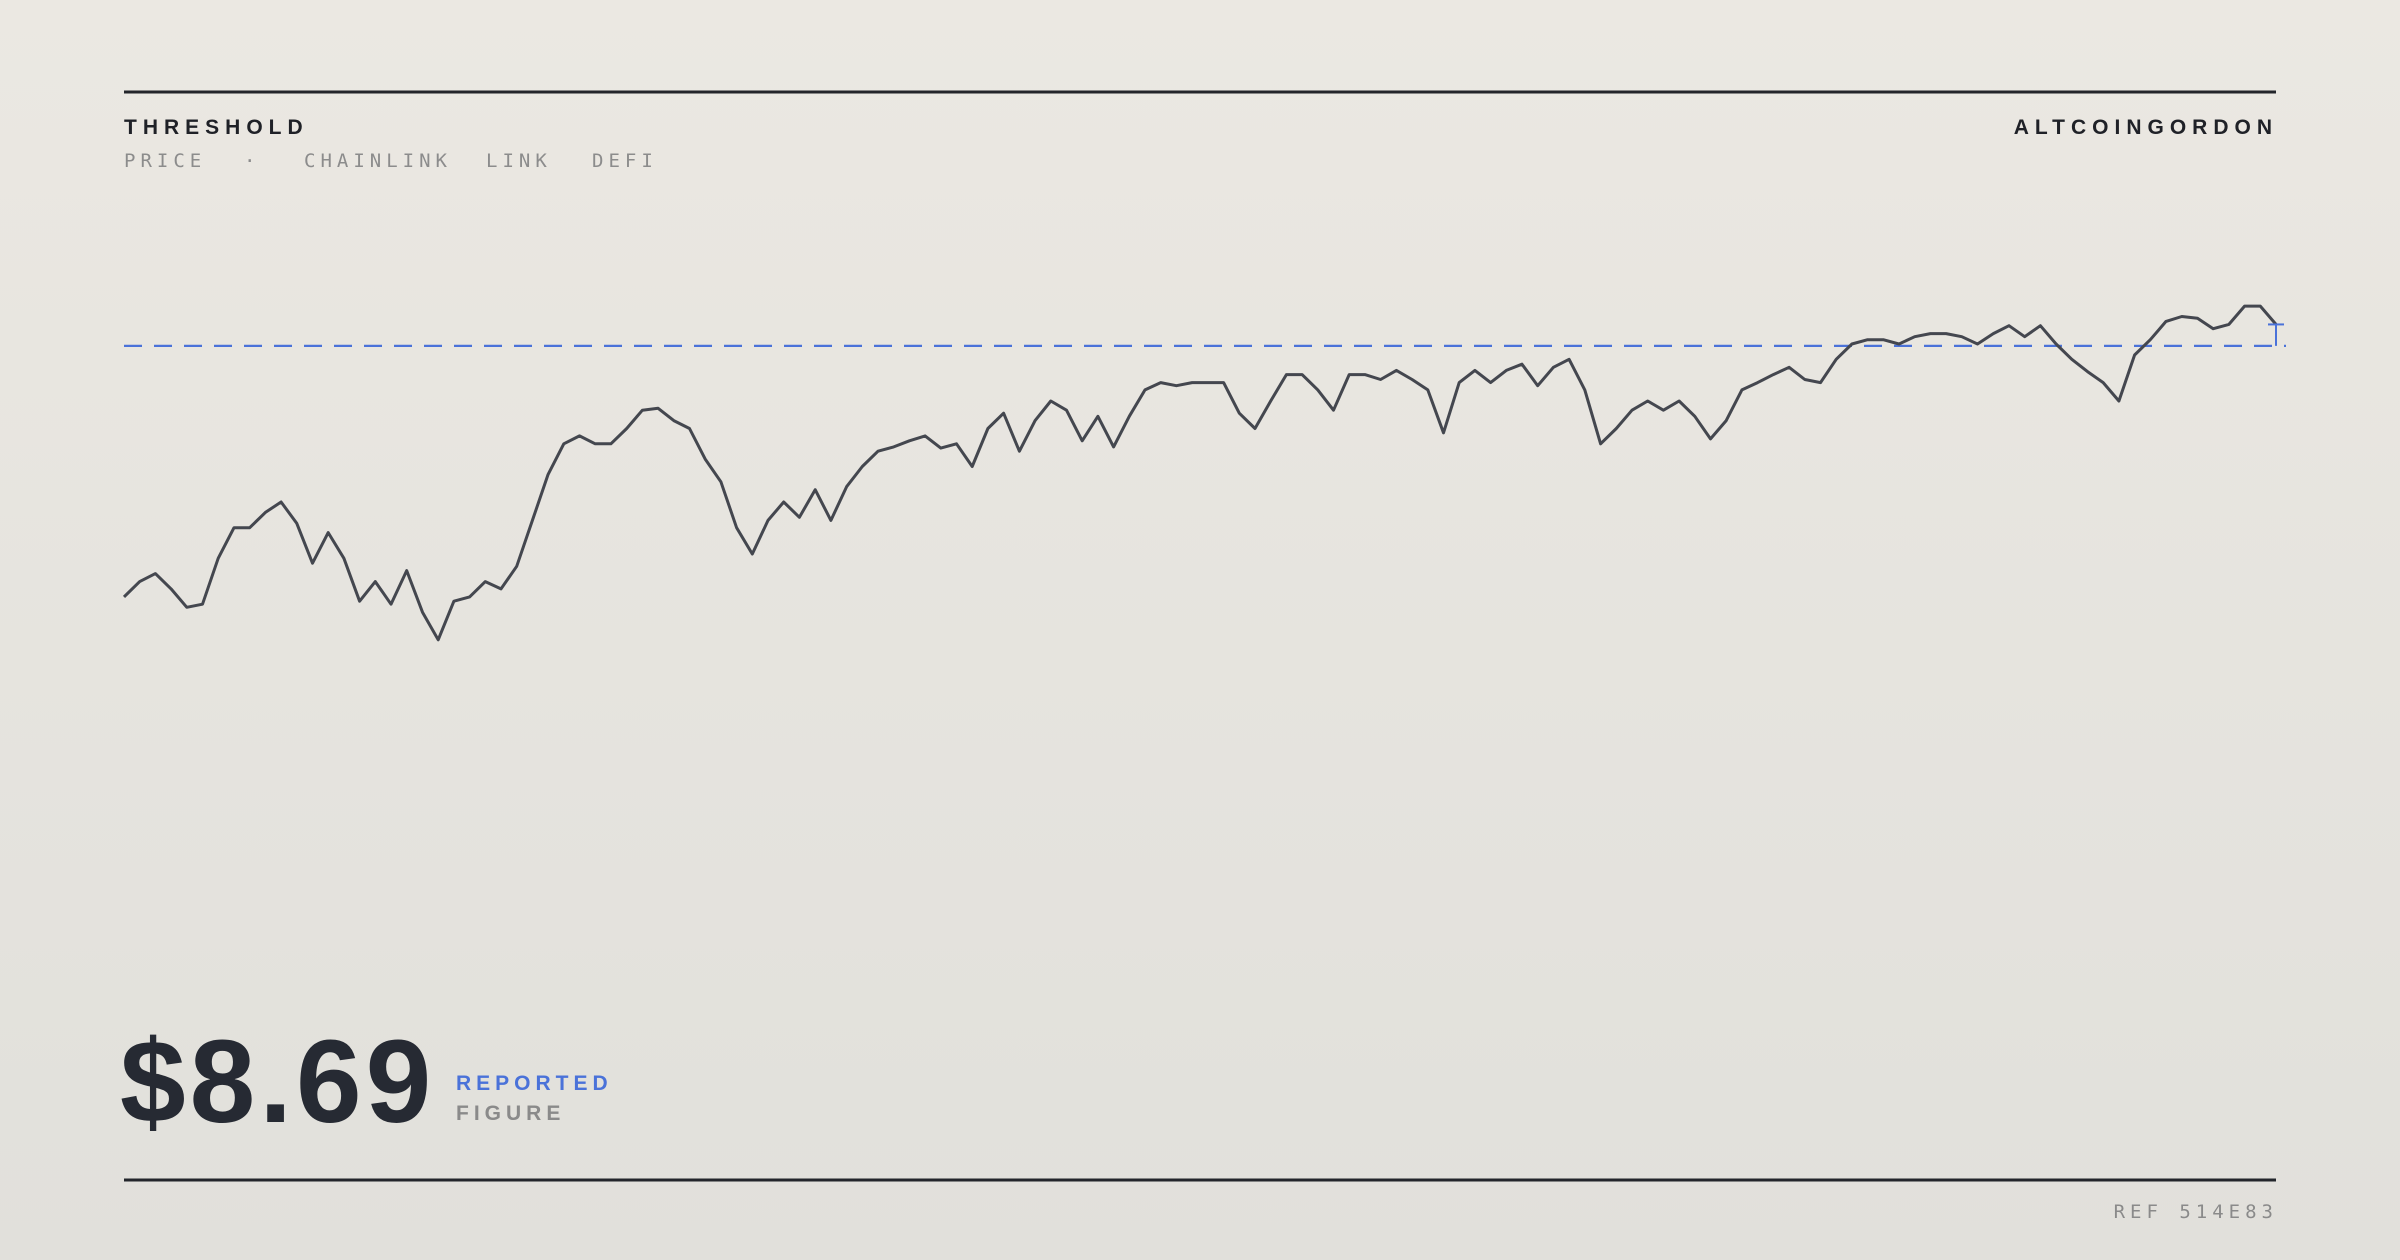 The width and height of the screenshot is (2400, 1260). Describe the element at coordinates (625, 161) in the screenshot. I see `subtitle-tag: DEFI` at that location.